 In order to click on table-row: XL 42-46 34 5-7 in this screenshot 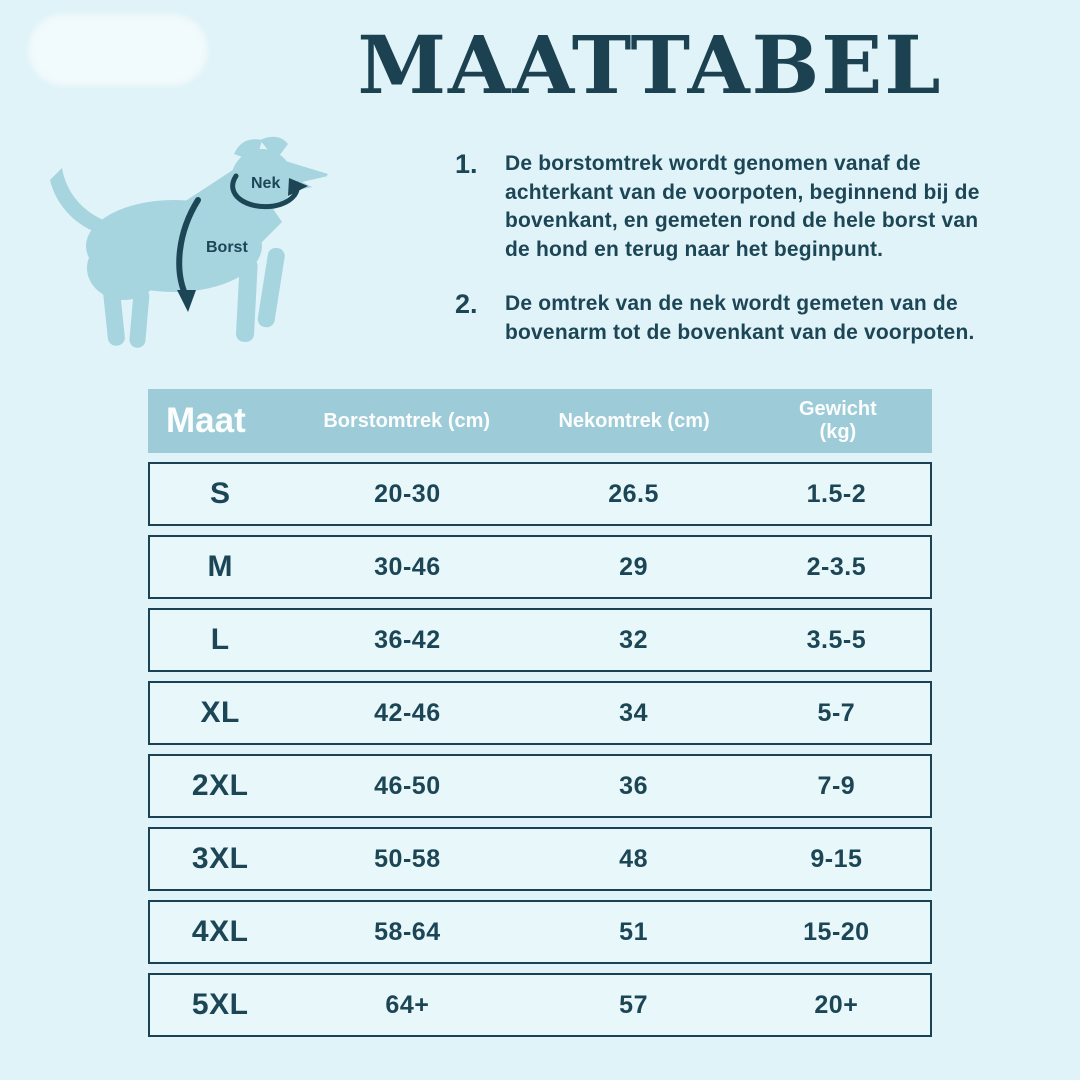, I will do `click(540, 713)`.